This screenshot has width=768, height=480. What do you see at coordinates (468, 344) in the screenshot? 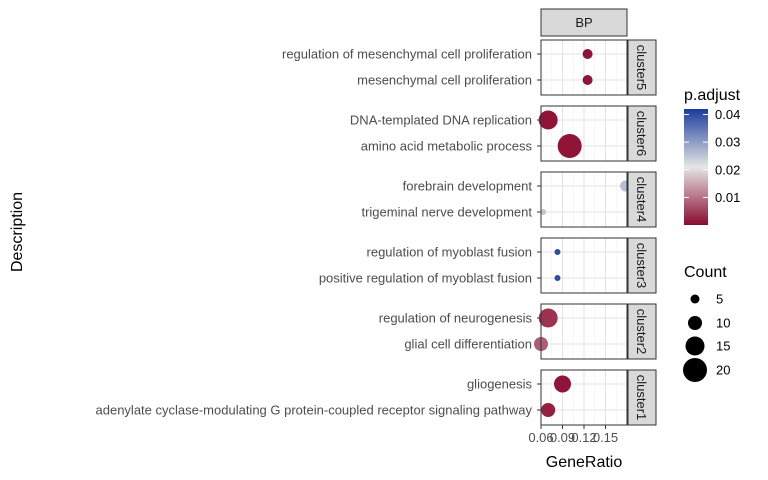
I see `row-label: glial cell differentiation` at bounding box center [468, 344].